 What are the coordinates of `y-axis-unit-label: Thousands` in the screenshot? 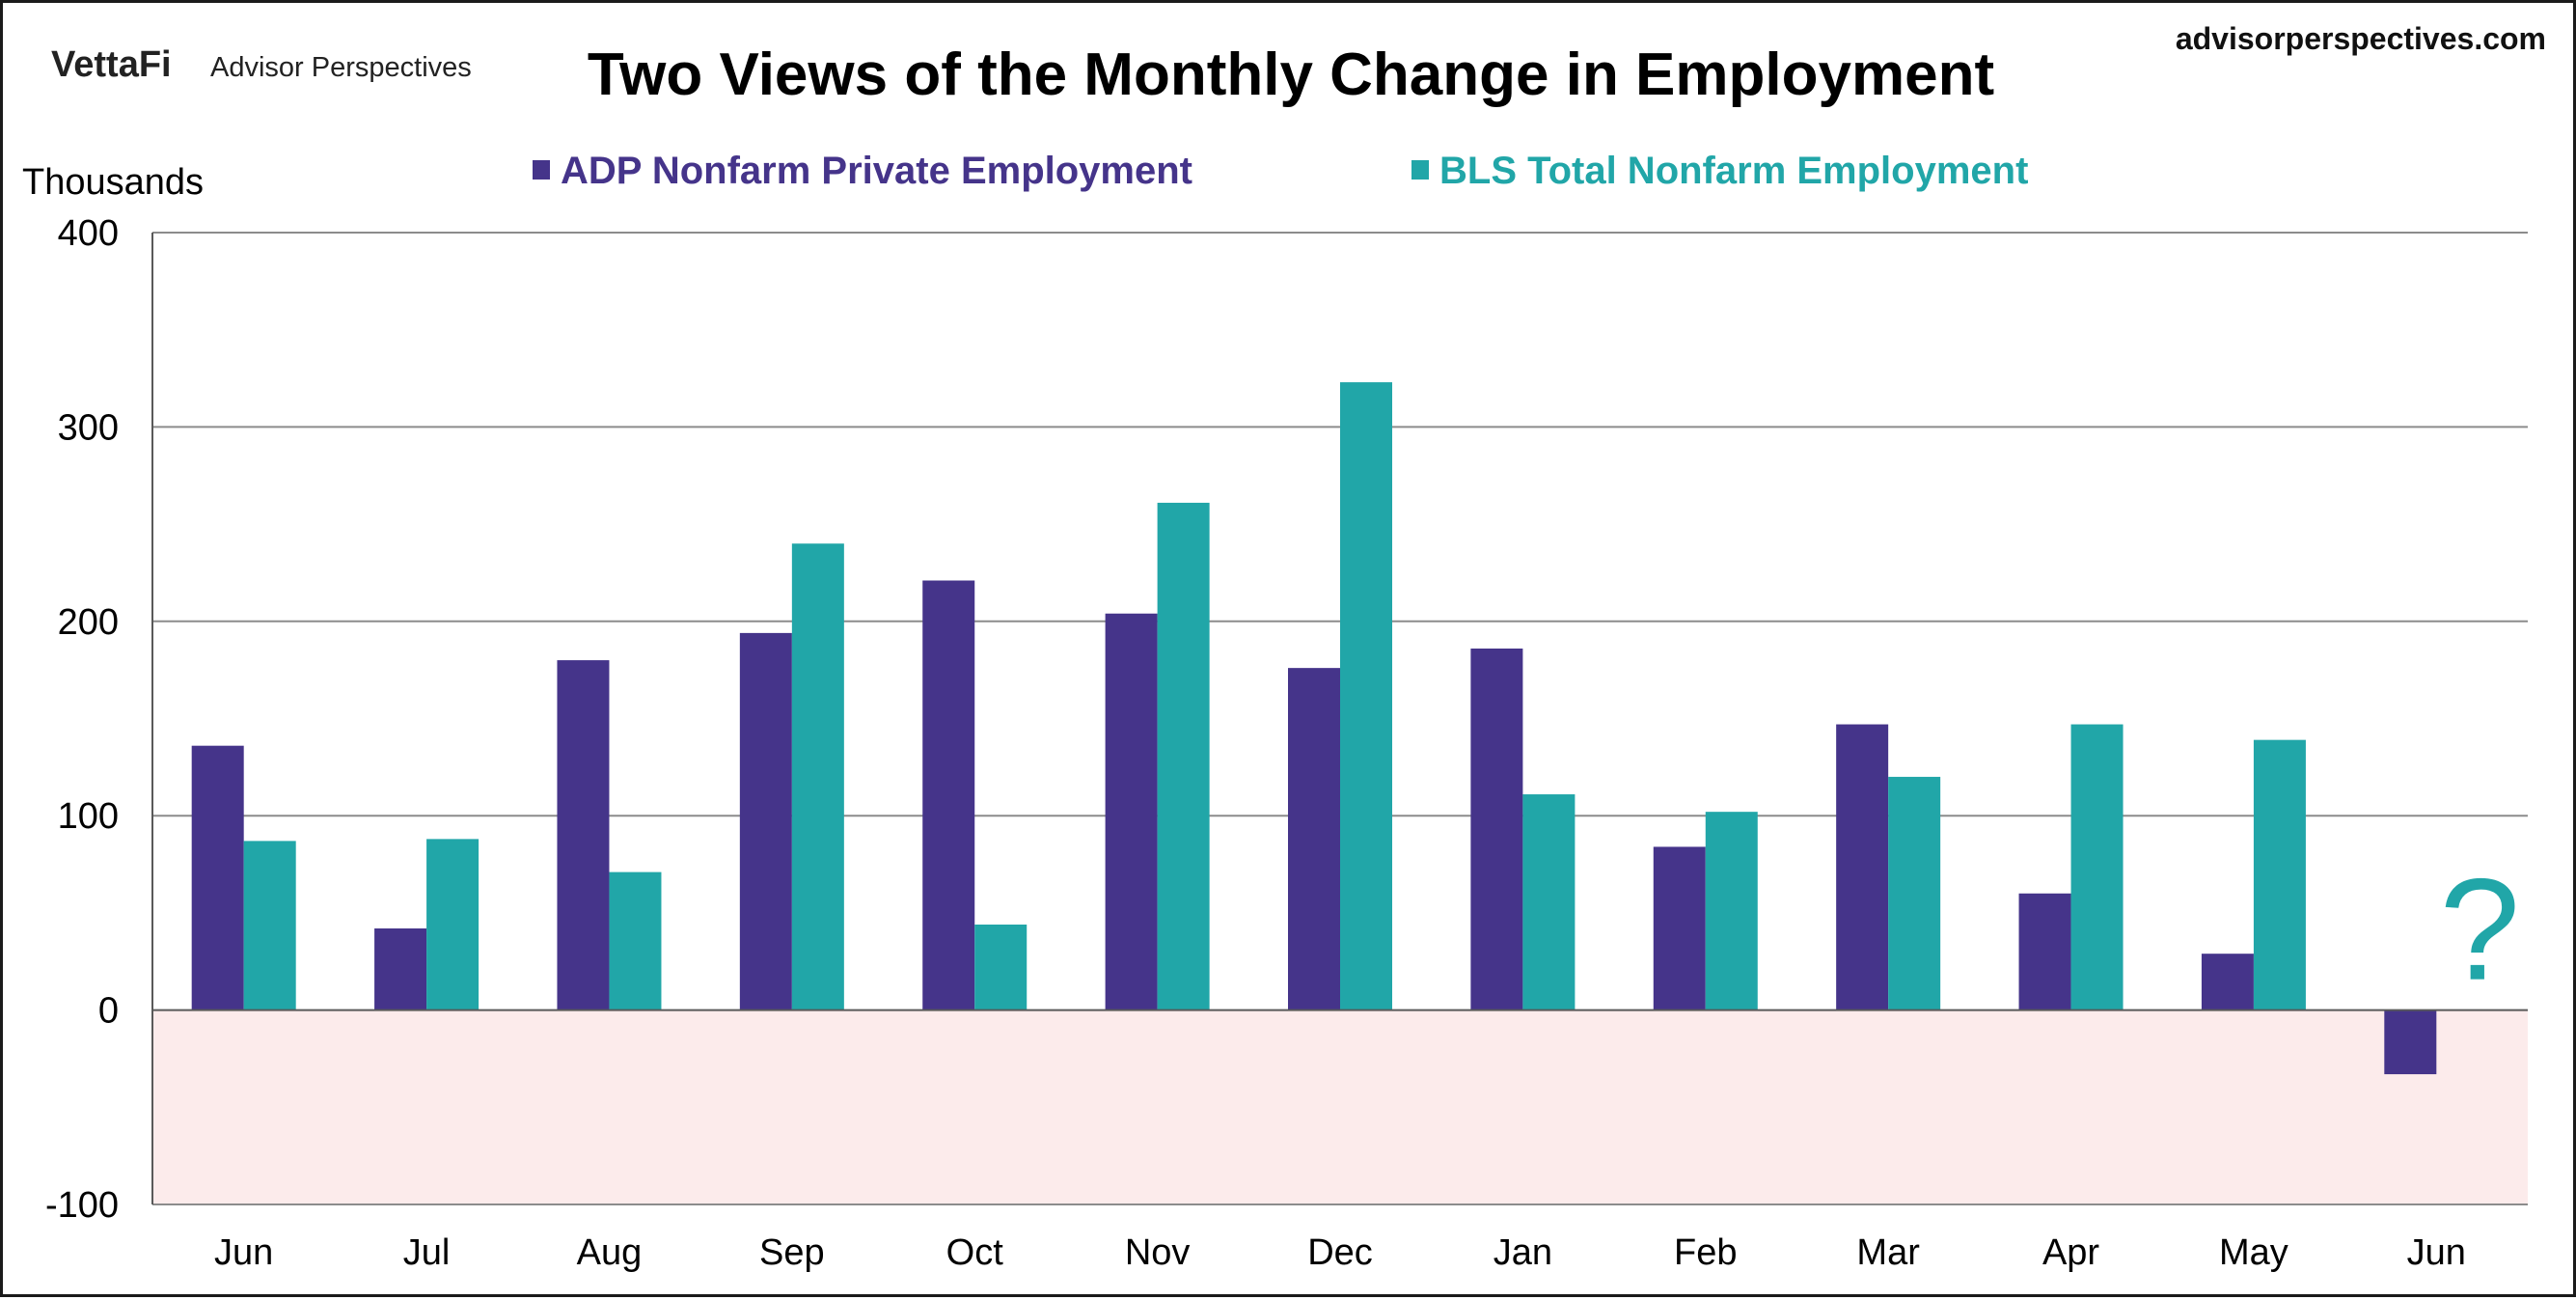 It's located at (113, 183).